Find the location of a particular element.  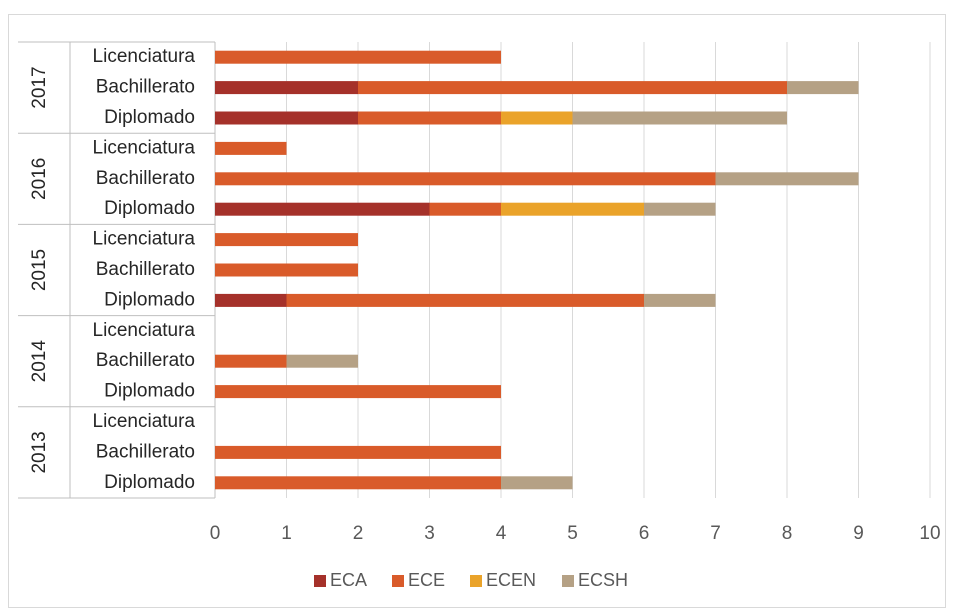

bar-2017-diplomado-eca is located at coordinates (286, 118).